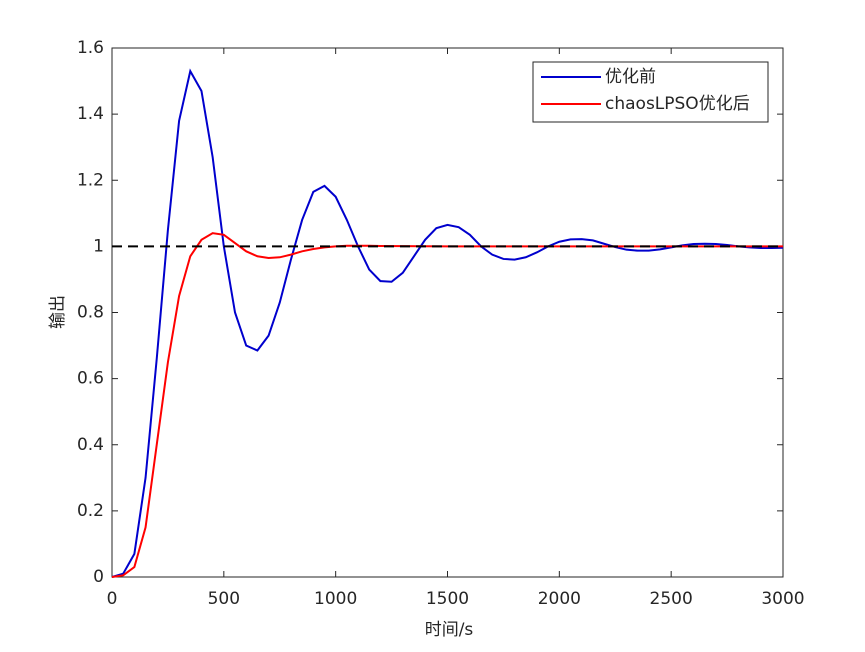 Image resolution: width=865 pixels, height=652 pixels. Describe the element at coordinates (782, 599) in the screenshot. I see `x-tick-label: 3000` at that location.